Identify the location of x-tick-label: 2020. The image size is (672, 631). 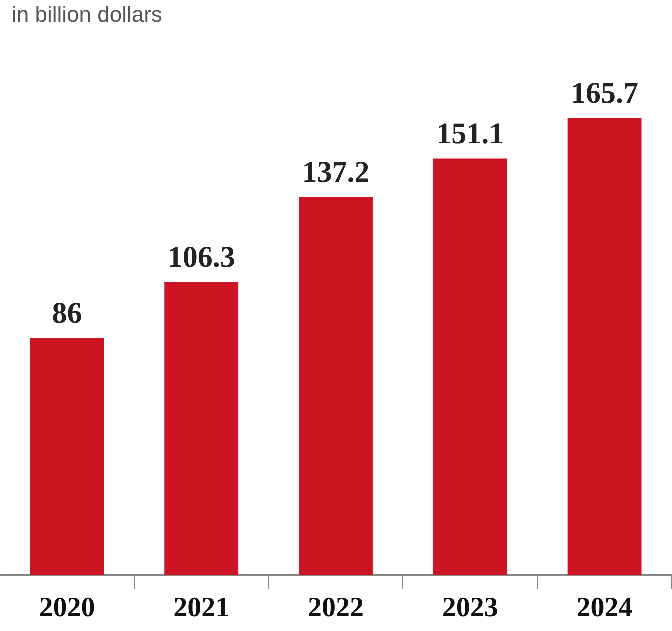
(67, 608).